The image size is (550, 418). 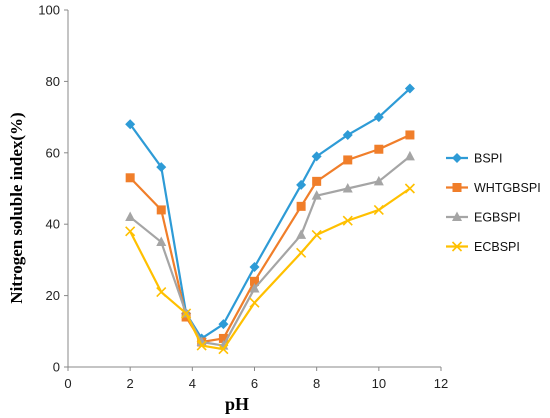 What do you see at coordinates (457, 187) in the screenshot?
I see `legend-marker-whtgbspi` at bounding box center [457, 187].